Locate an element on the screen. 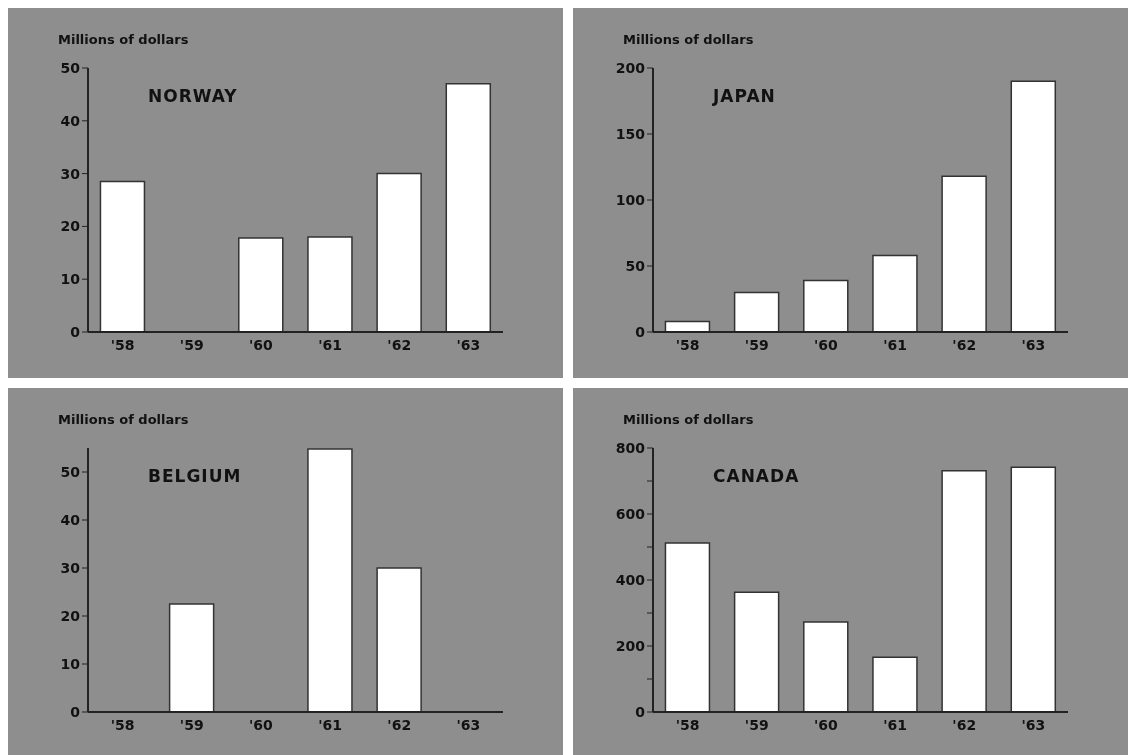 The width and height of the screenshot is (1135, 755). y-tick-label: 100 is located at coordinates (630, 199).